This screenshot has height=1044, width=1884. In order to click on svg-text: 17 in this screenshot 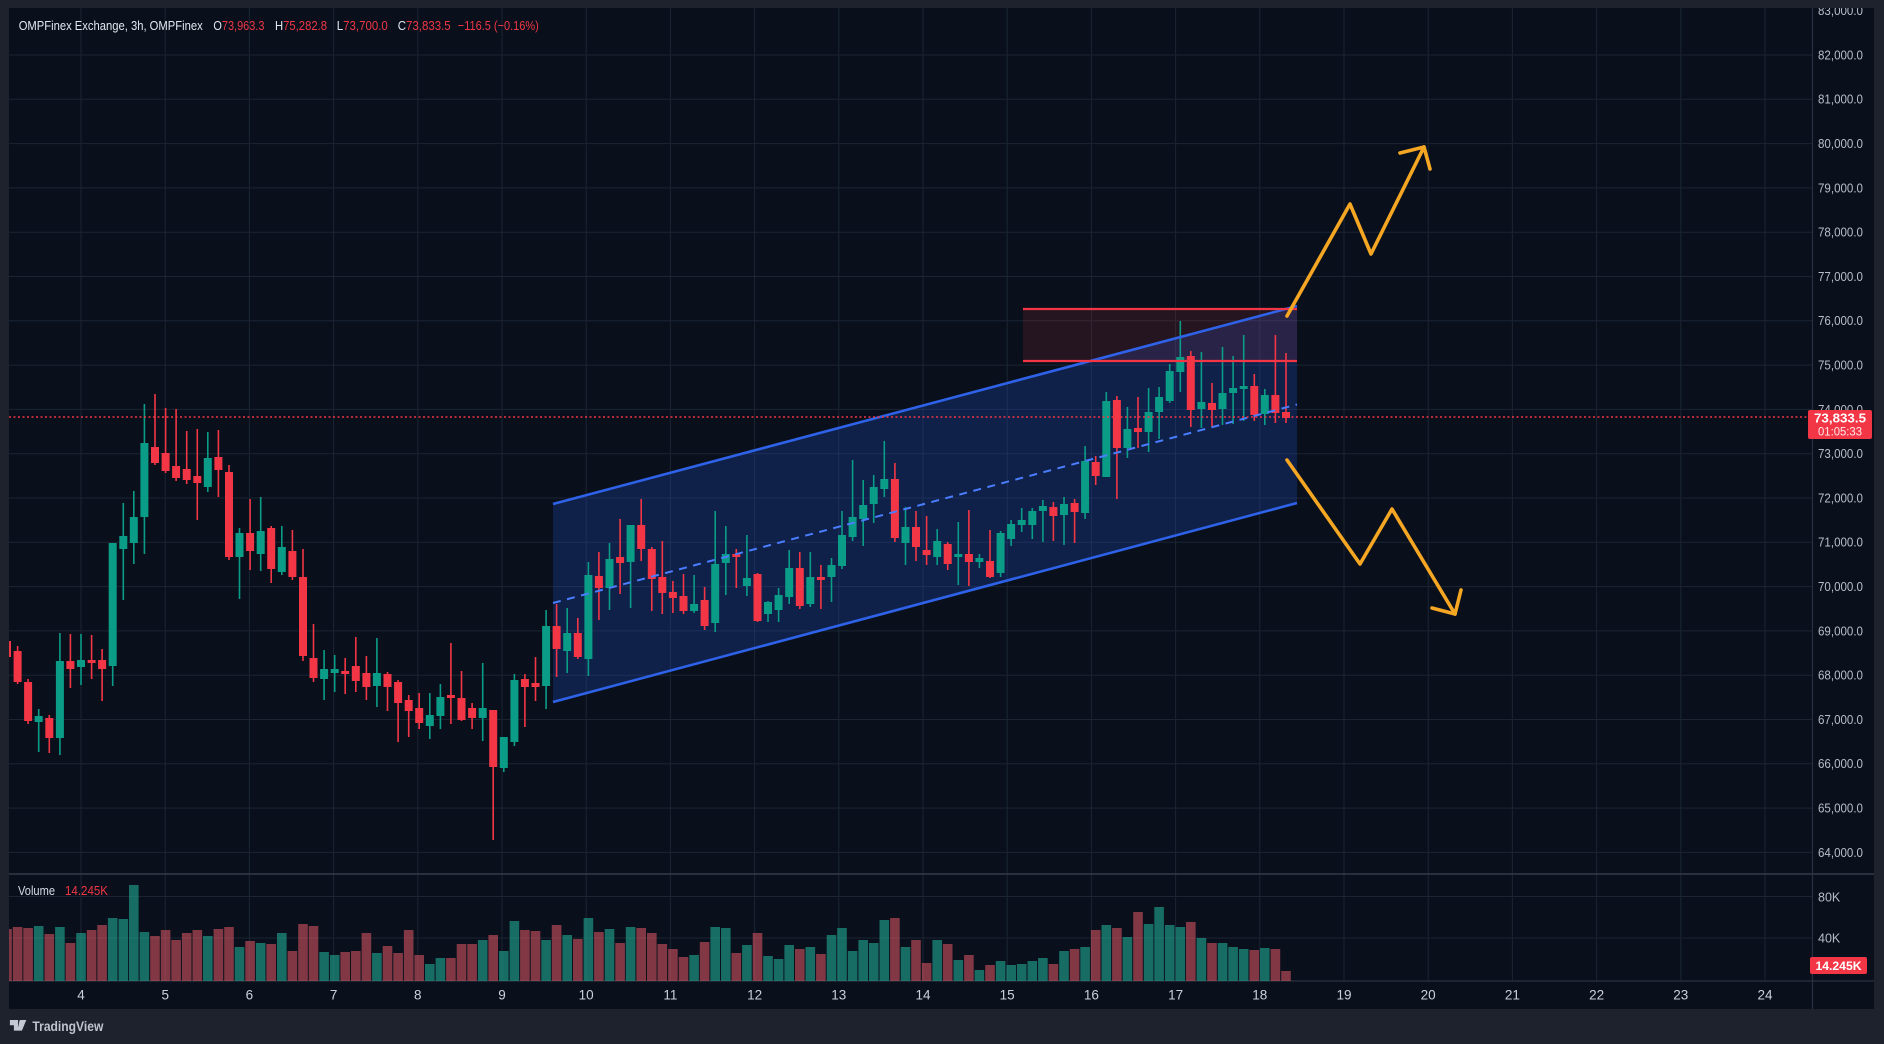, I will do `click(1175, 995)`.